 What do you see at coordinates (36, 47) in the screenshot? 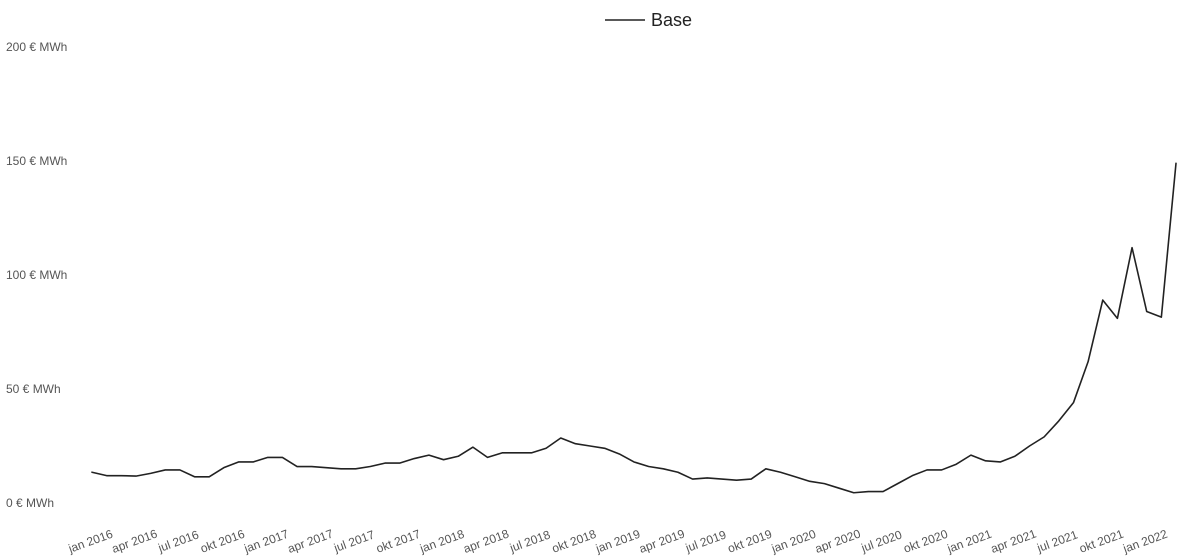
I see `y-tick-label: 200 € MWh` at bounding box center [36, 47].